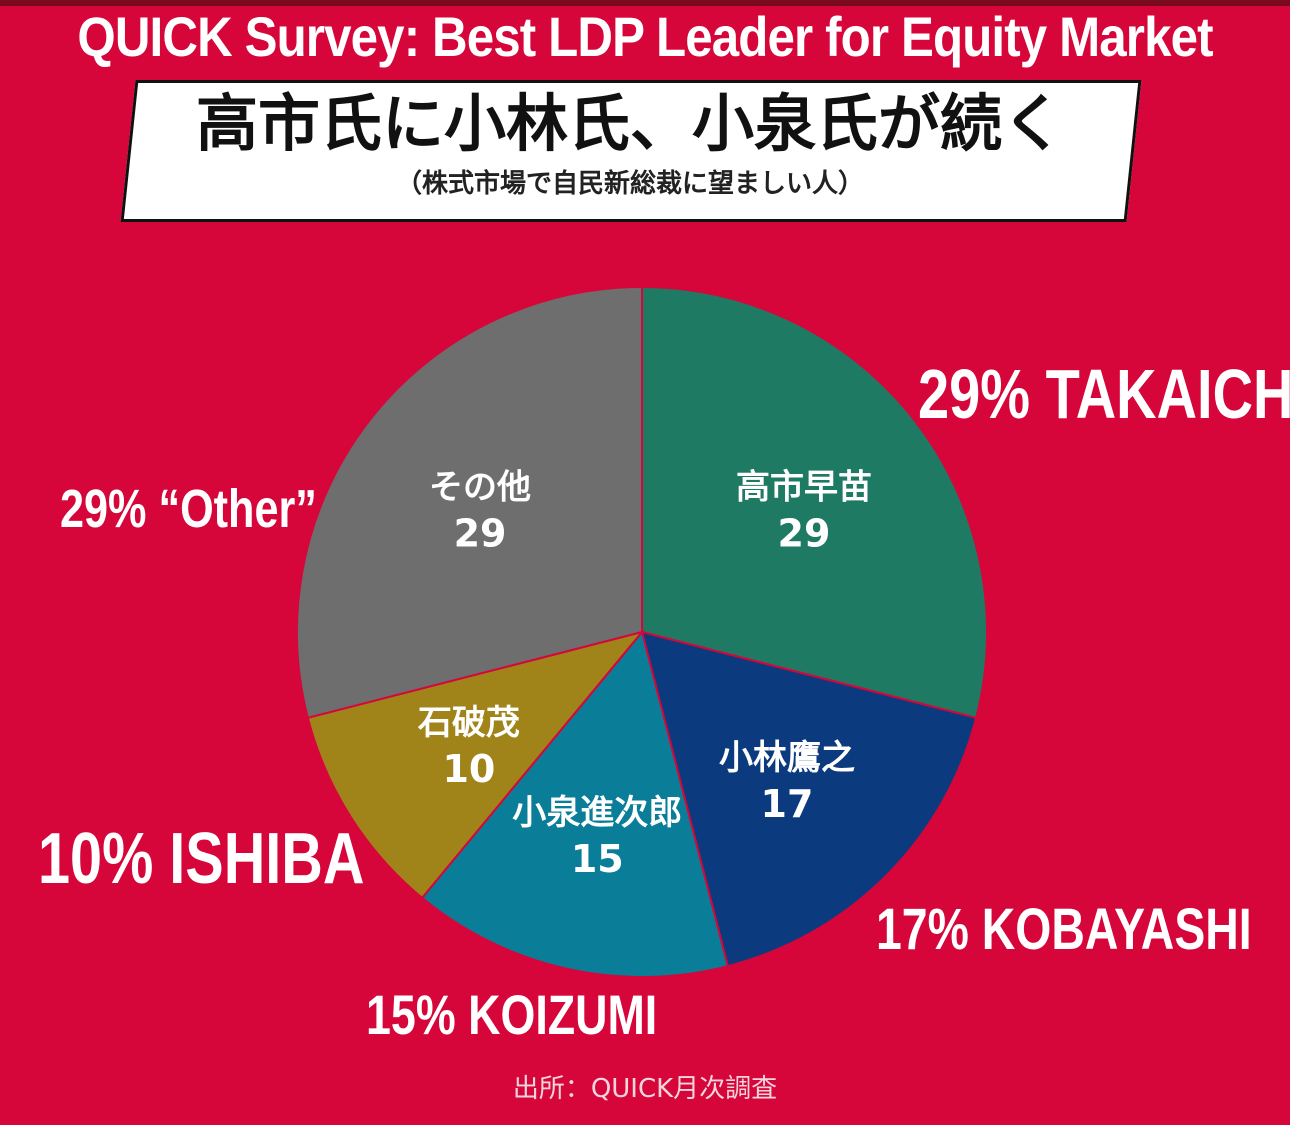 The image size is (1290, 1125). What do you see at coordinates (480, 487) in the screenshot?
I see `slice-label-4: その他` at bounding box center [480, 487].